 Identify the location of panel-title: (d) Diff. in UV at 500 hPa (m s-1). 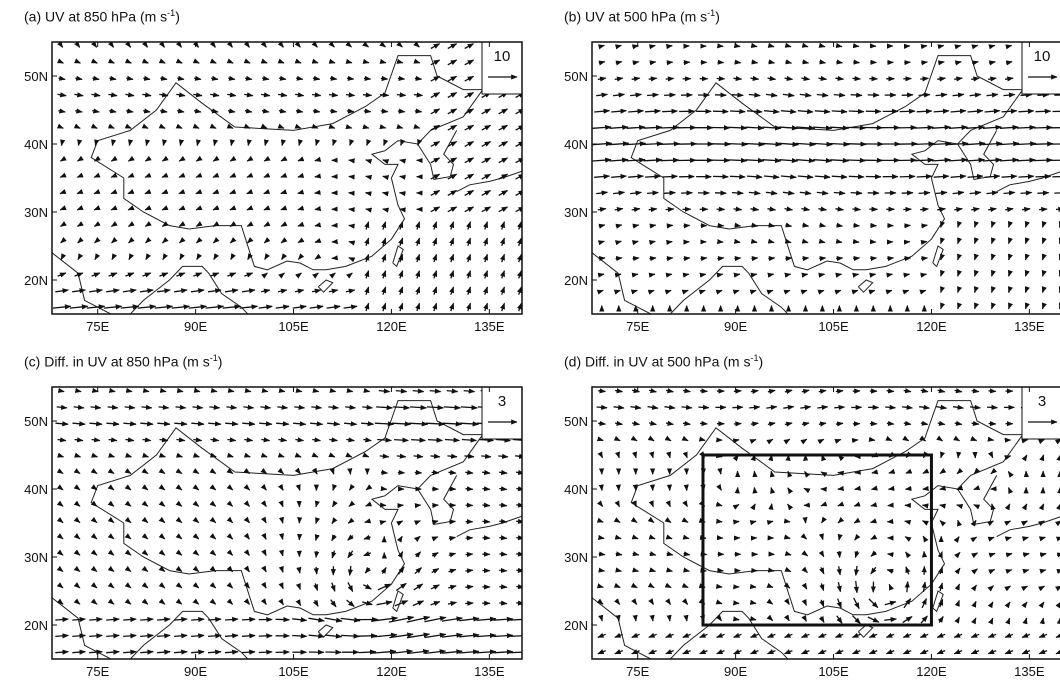
(664, 361).